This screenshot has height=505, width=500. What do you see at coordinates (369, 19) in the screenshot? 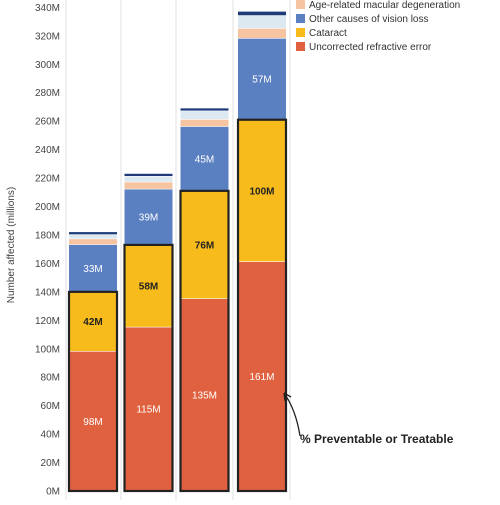
I see `legend-label: Other causes of vision loss` at bounding box center [369, 19].